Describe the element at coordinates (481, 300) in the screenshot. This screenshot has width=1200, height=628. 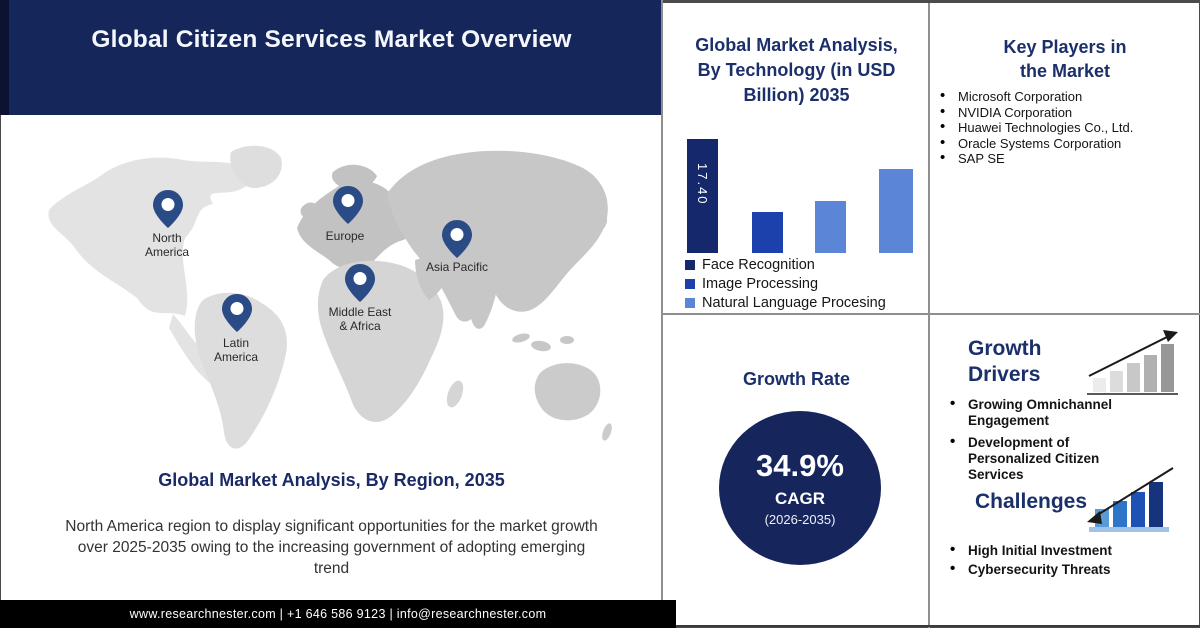
I see `region-india` at that location.